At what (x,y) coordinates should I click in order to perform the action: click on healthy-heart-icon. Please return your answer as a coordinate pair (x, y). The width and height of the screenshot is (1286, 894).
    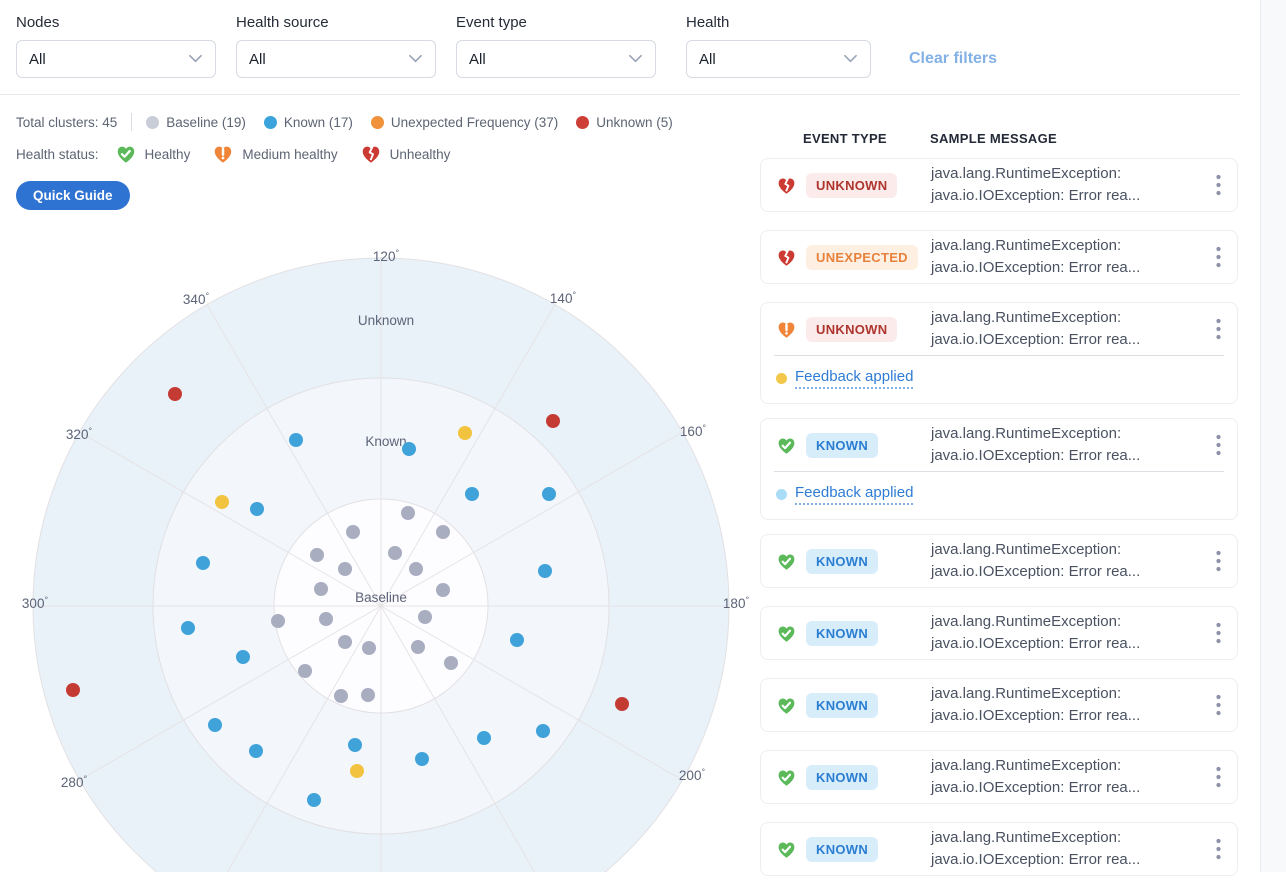
    Looking at the image, I should click on (786, 778).